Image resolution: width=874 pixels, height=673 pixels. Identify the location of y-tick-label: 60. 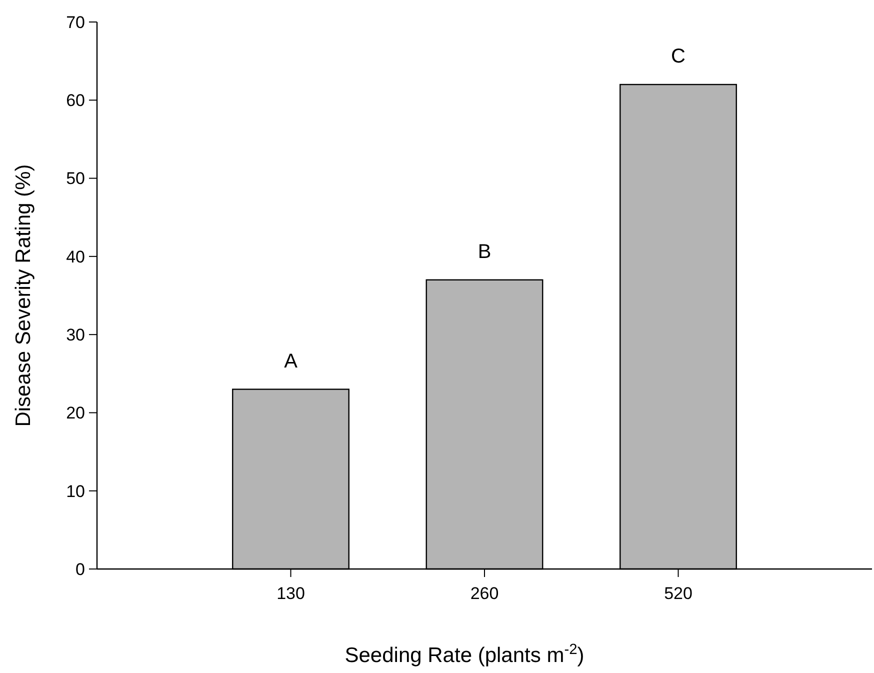
(75, 100).